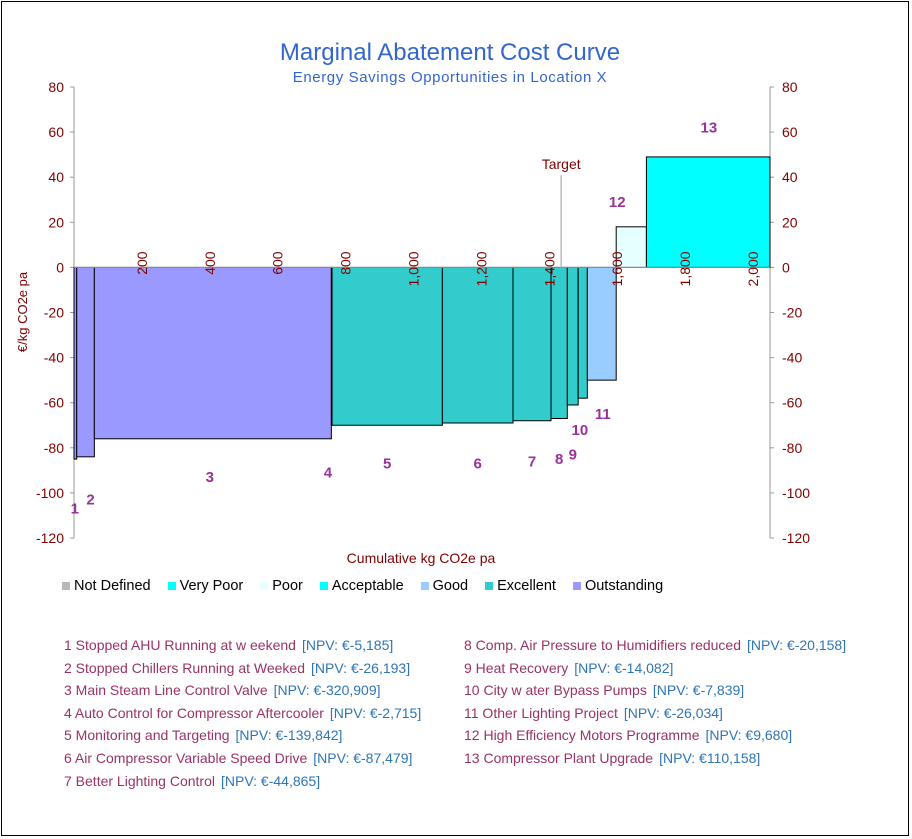 The width and height of the screenshot is (912, 839). I want to click on project-label: 1 Stopped AHU Running at w eekend, so click(180, 645).